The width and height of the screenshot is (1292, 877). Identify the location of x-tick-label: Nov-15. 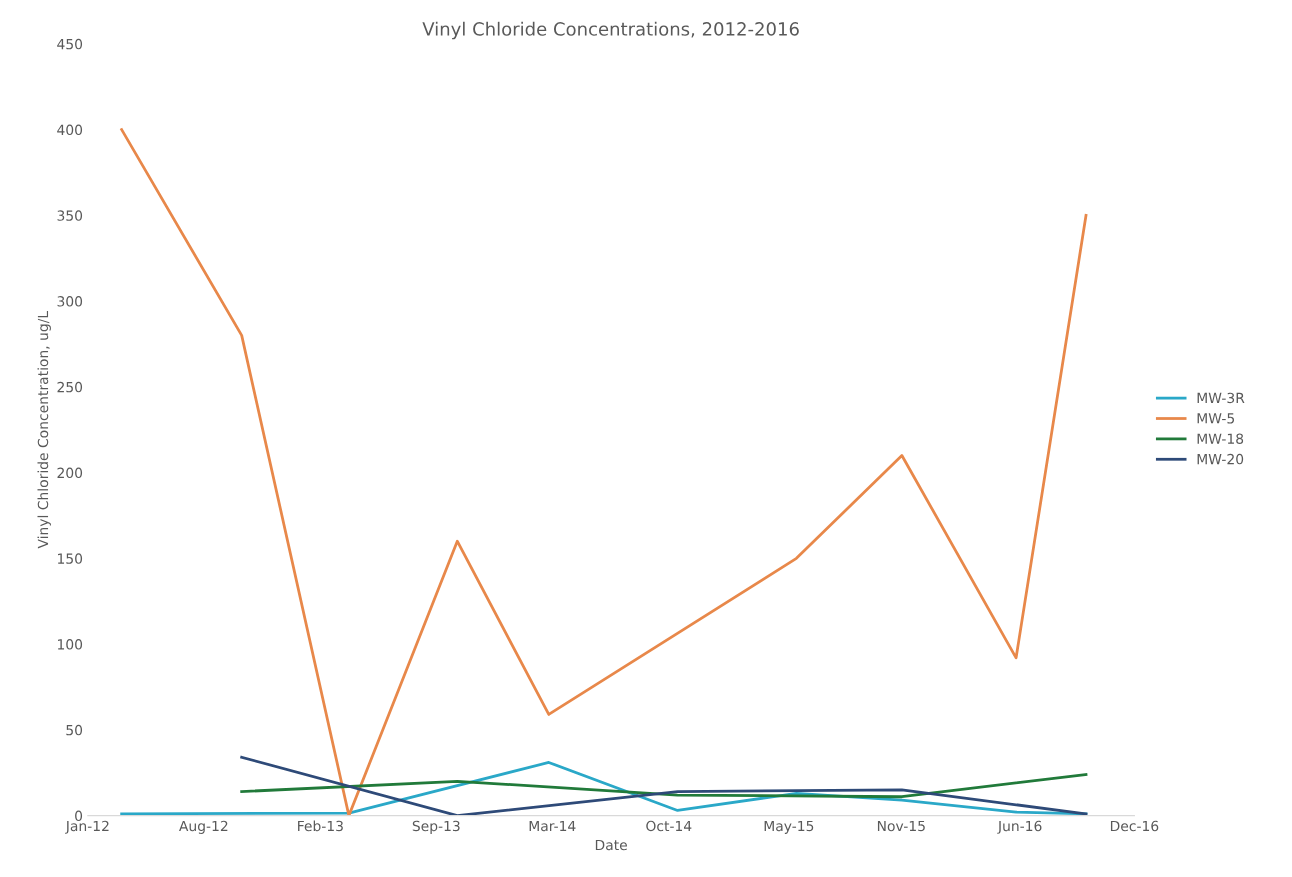
(901, 826).